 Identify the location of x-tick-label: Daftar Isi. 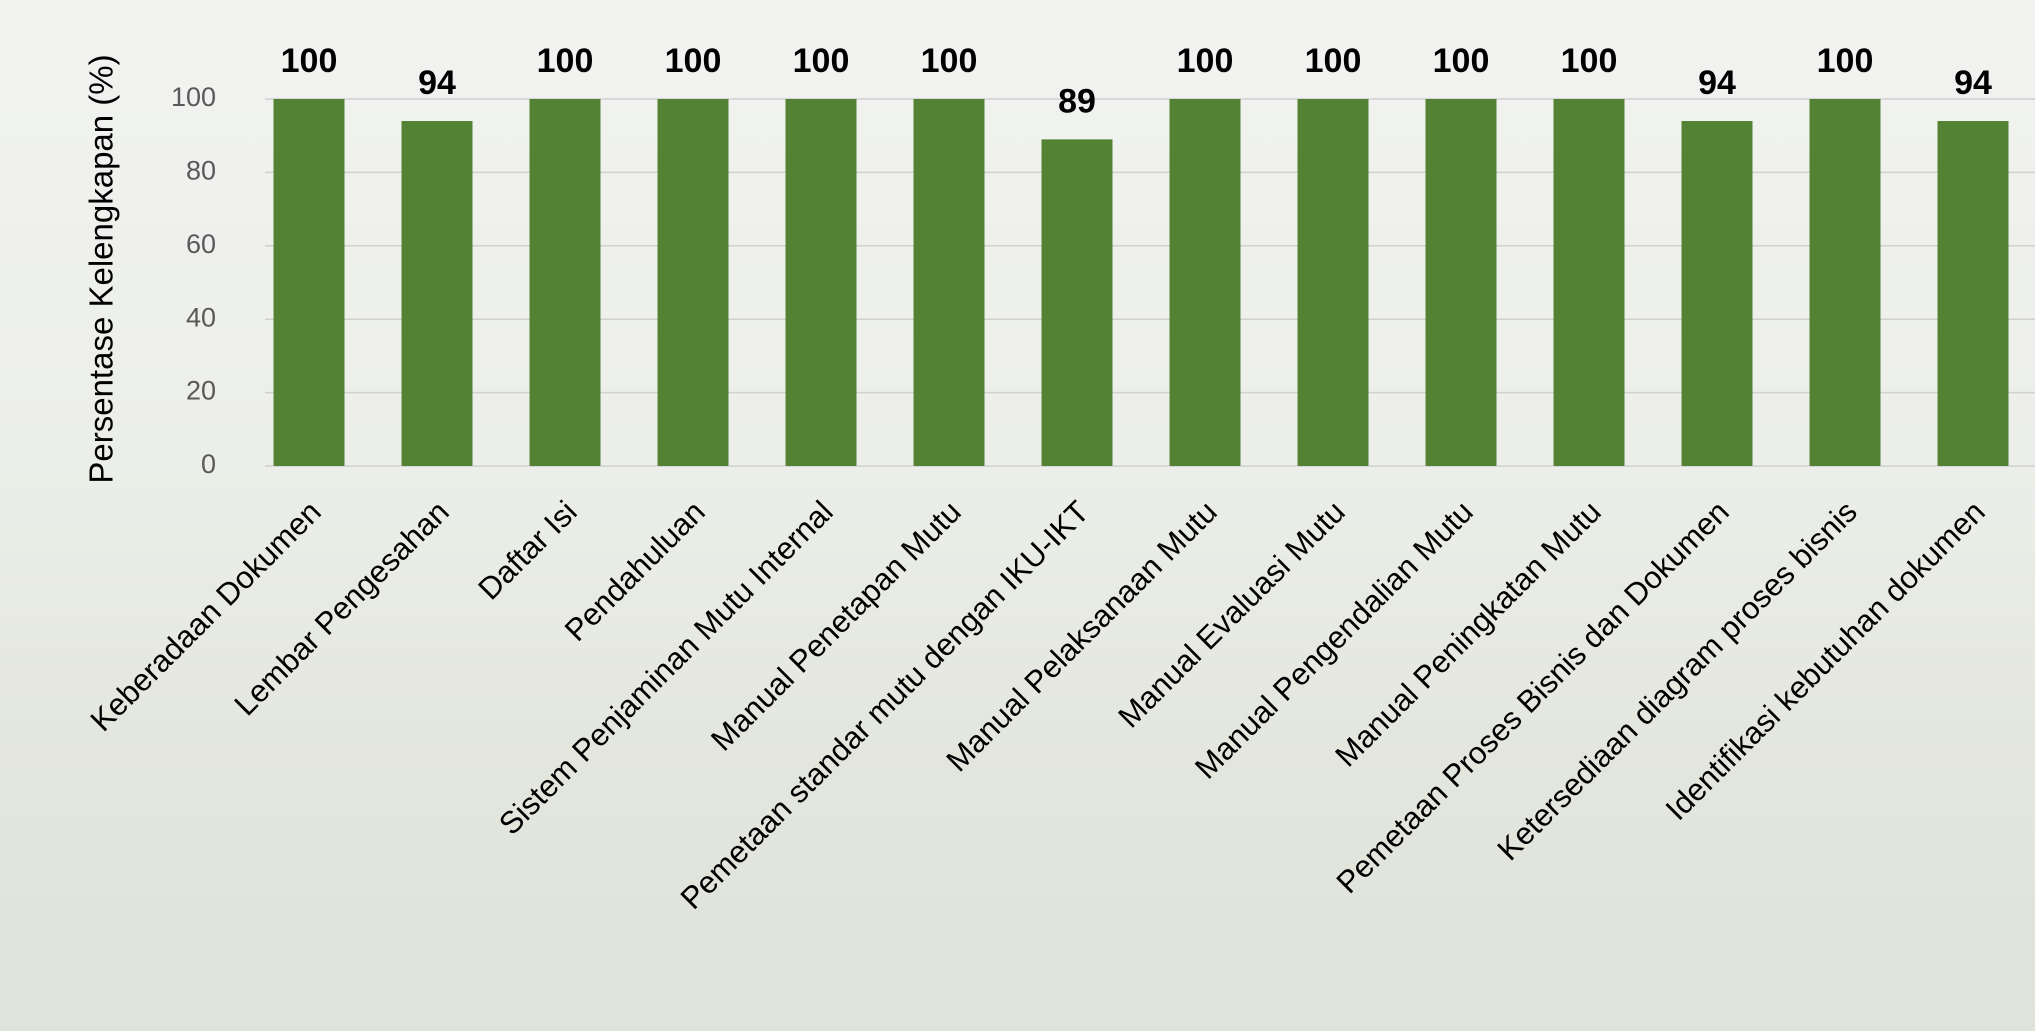
(527, 550).